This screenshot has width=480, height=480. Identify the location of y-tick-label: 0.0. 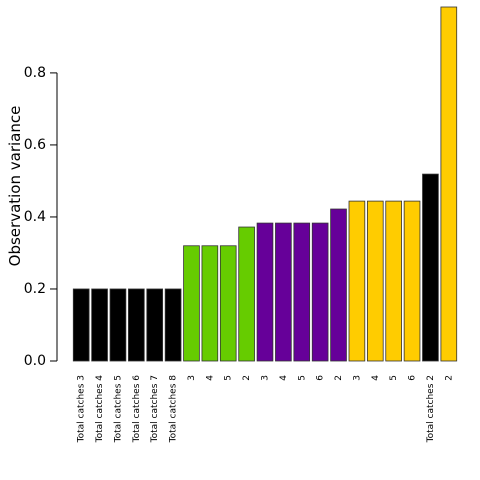
(35, 361).